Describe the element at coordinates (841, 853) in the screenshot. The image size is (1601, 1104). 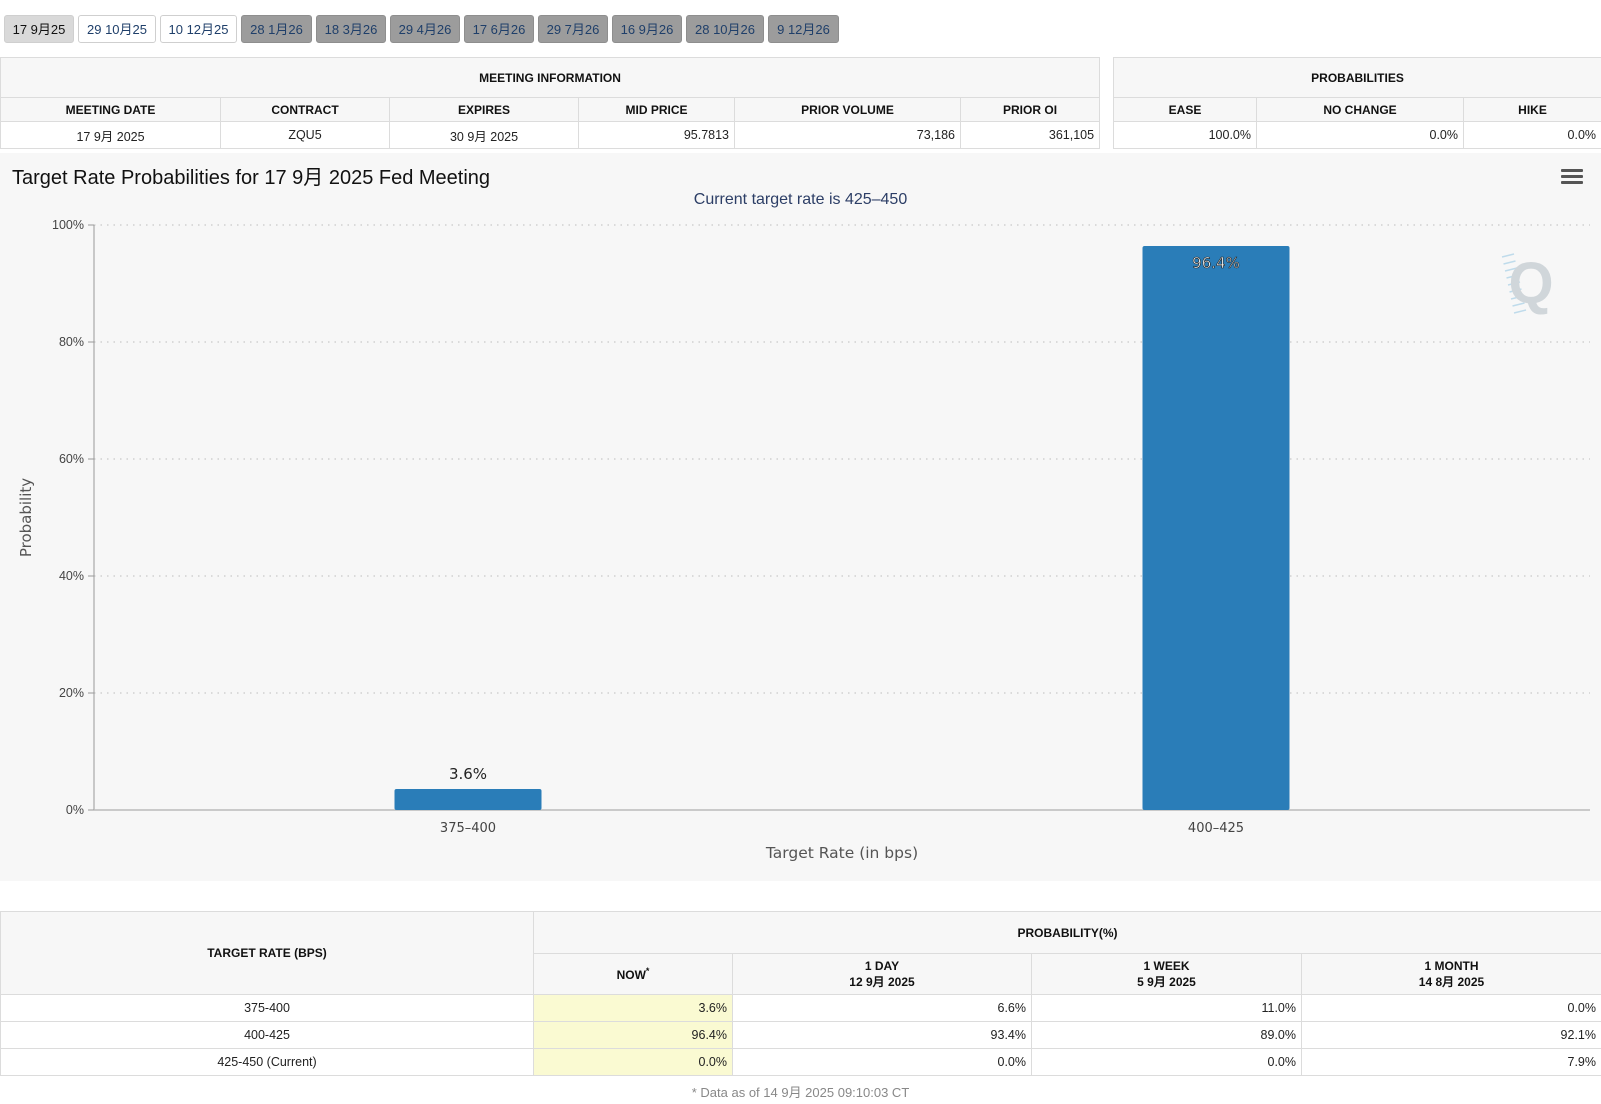
I see `x-axis-title: Target Rate (in bps)` at that location.